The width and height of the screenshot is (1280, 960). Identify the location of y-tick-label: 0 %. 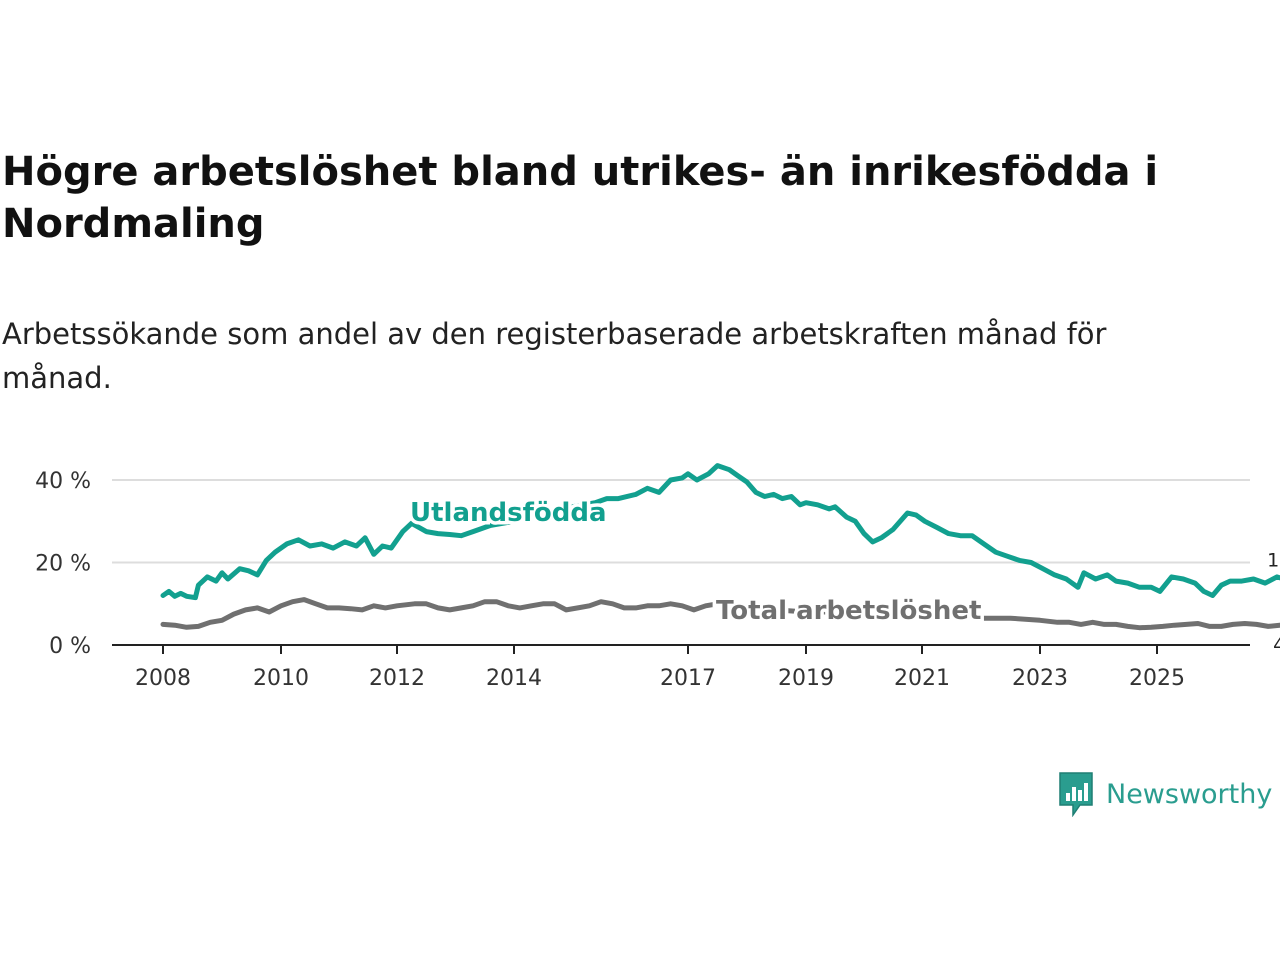
(70, 646).